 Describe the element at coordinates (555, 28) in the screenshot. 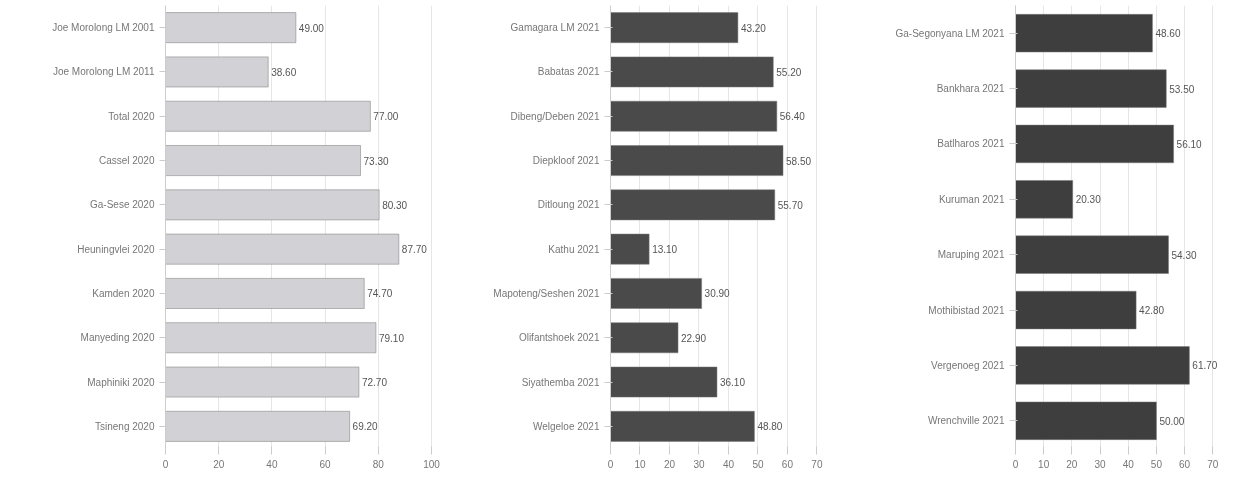

I see `y-tick-label: Gamagara LM 2021` at that location.